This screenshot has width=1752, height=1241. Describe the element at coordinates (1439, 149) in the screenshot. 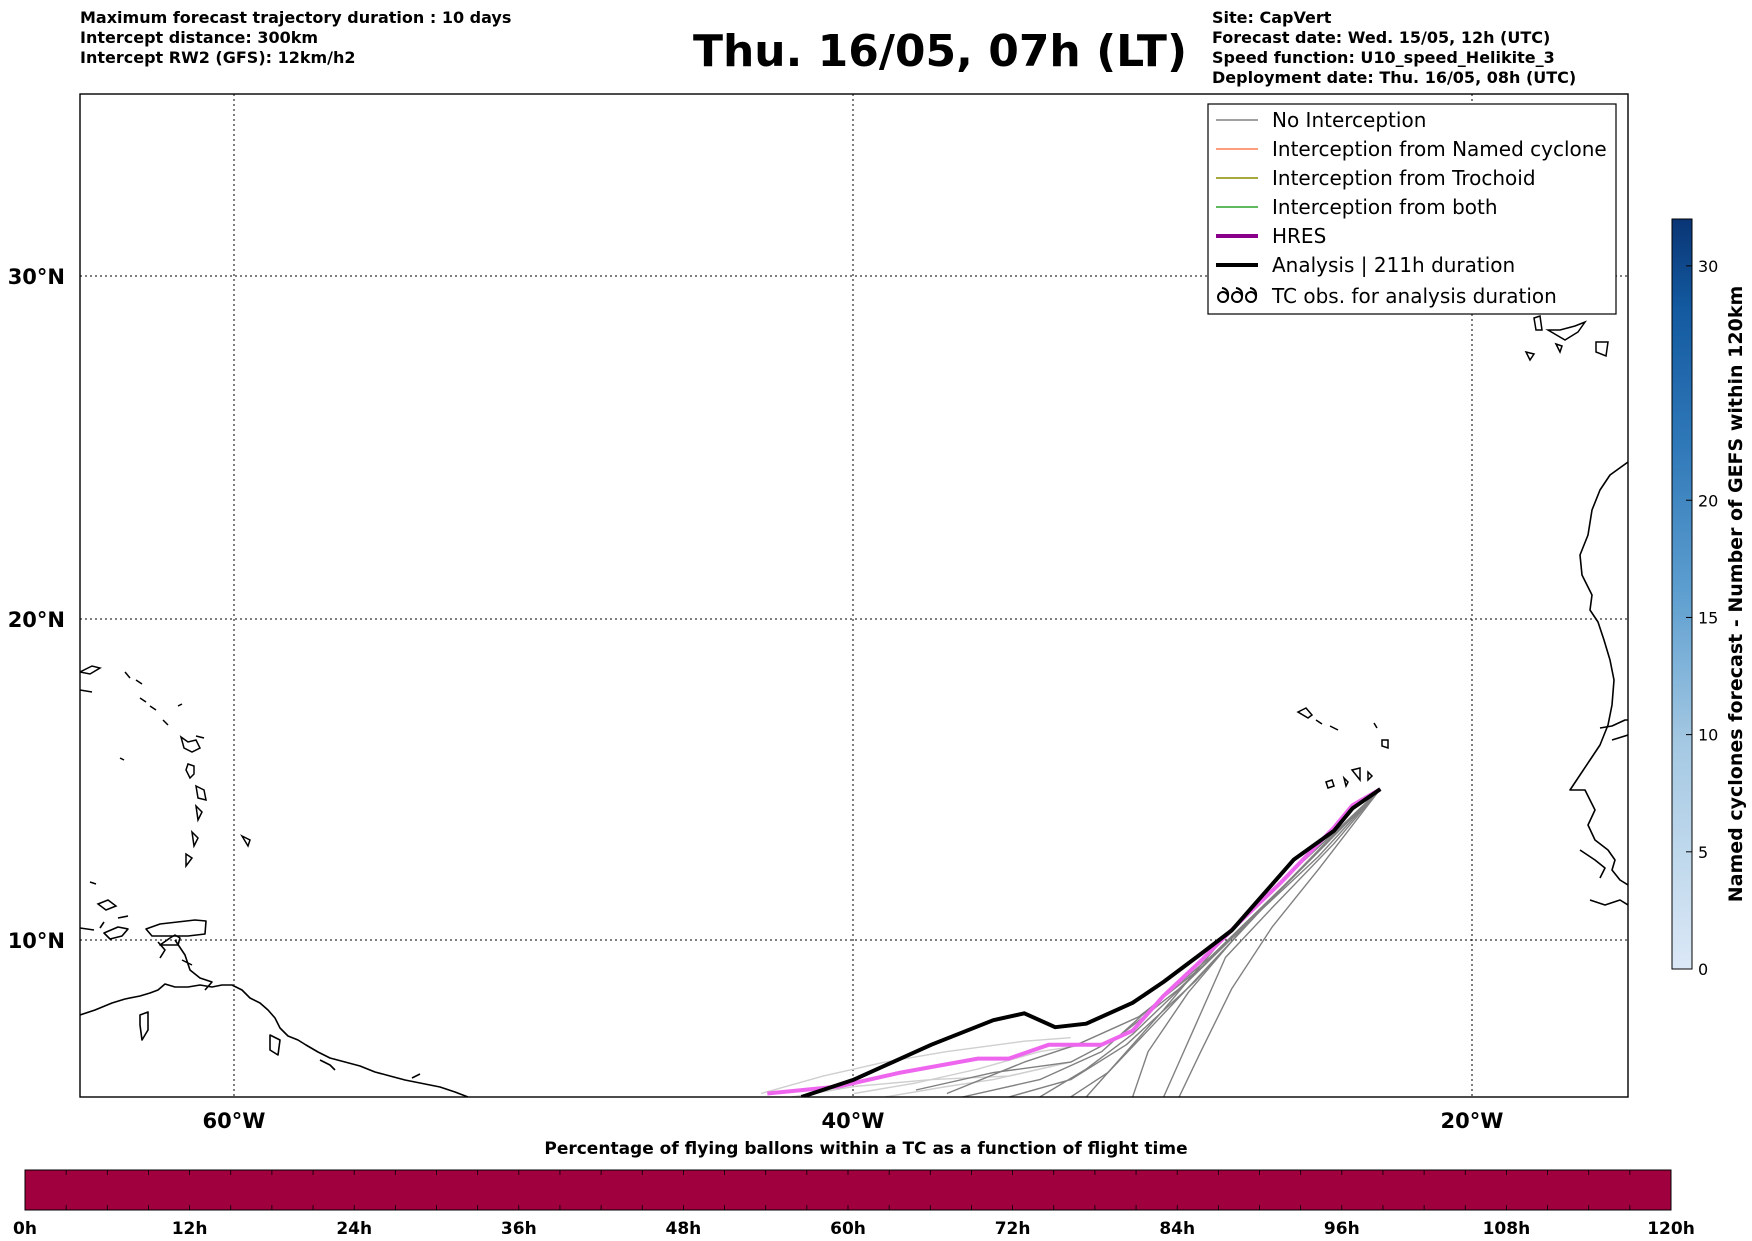

I see `legend-label-named-cyclone: Interception from Named cyclone` at that location.